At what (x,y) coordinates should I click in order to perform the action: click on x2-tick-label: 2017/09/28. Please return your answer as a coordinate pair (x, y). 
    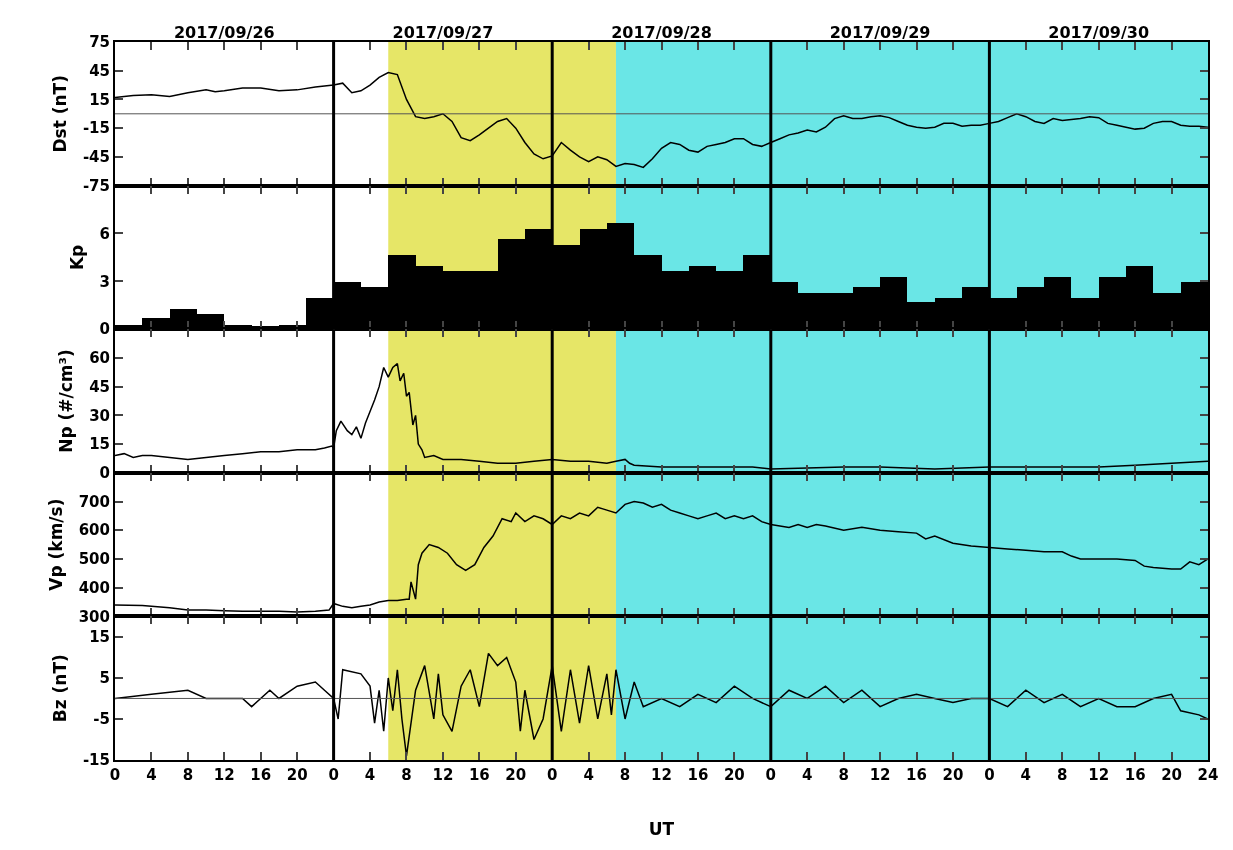
    Looking at the image, I should click on (661, 32).